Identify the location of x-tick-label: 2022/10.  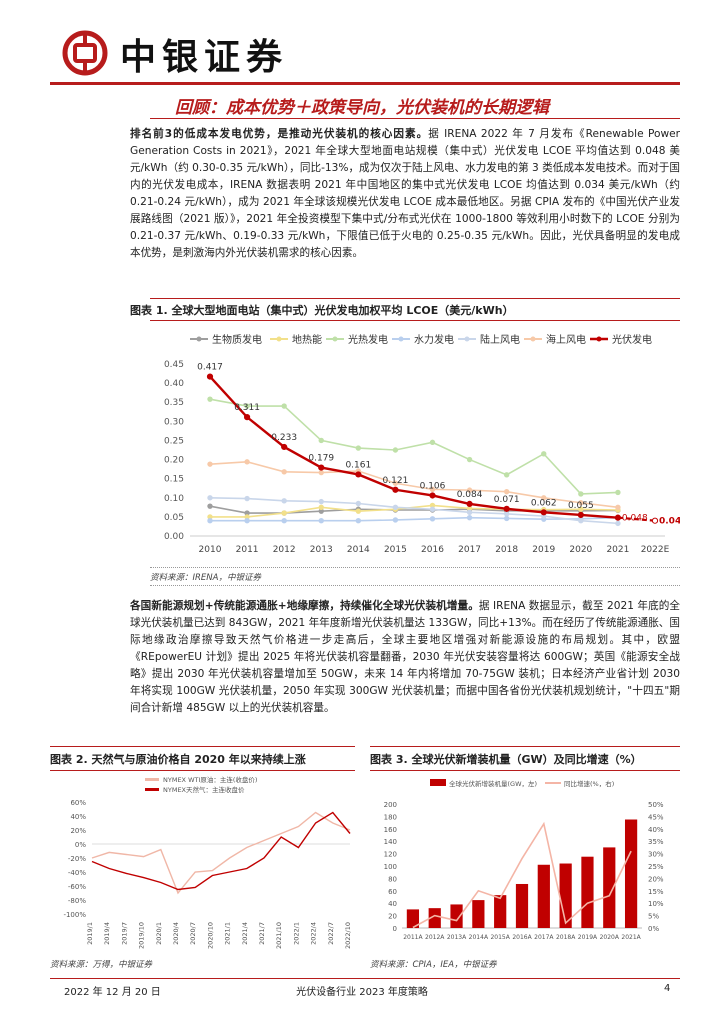
(348, 935).